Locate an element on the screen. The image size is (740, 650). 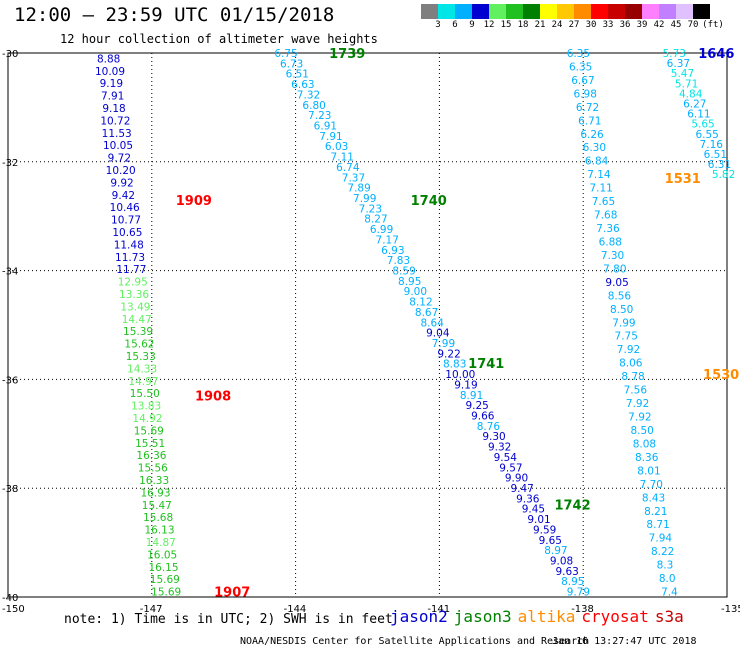
satellite-legend: jason2 jason3 altika cryosat s3a is located at coordinates (540, 616).